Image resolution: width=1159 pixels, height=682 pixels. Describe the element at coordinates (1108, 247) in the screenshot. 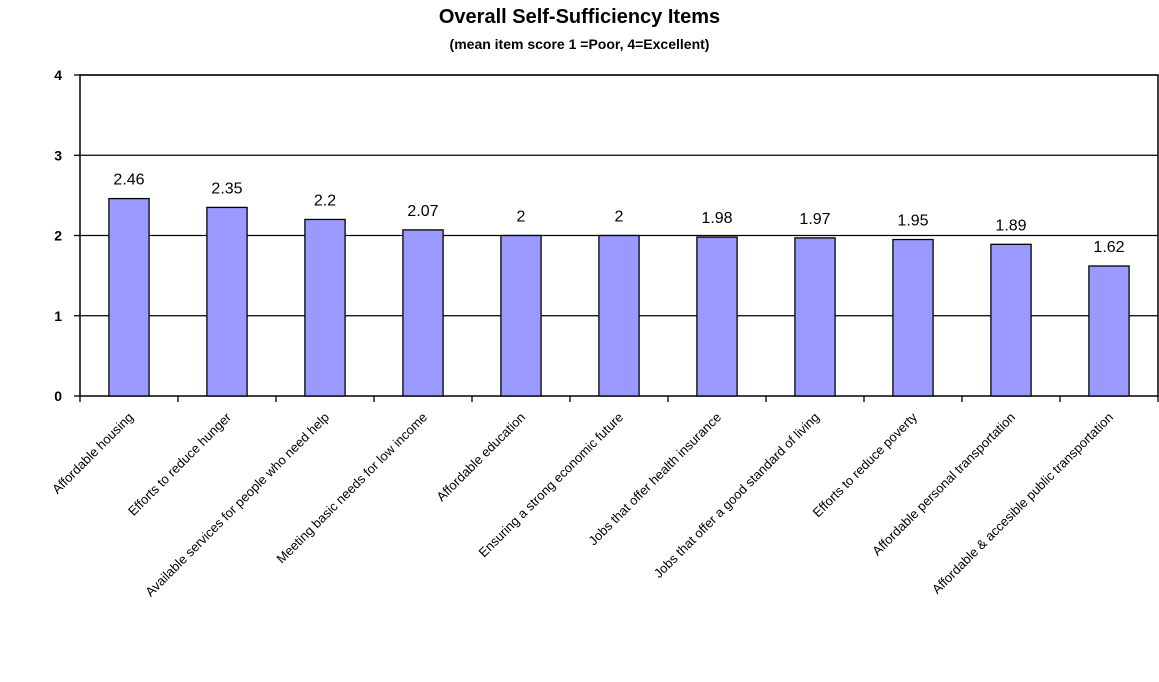

I see `data-label: 1.62` at that location.